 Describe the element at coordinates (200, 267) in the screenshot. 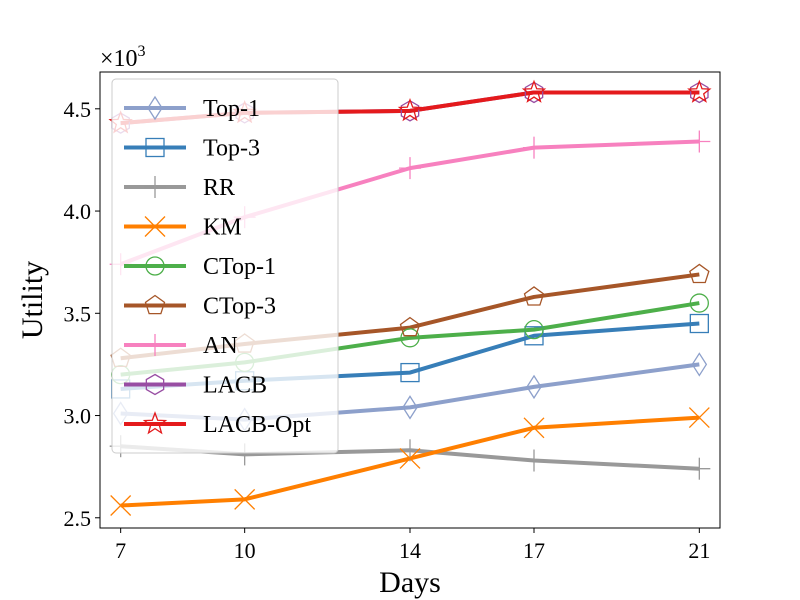

I see `legend-item-ctop-1: CTop-1` at that location.